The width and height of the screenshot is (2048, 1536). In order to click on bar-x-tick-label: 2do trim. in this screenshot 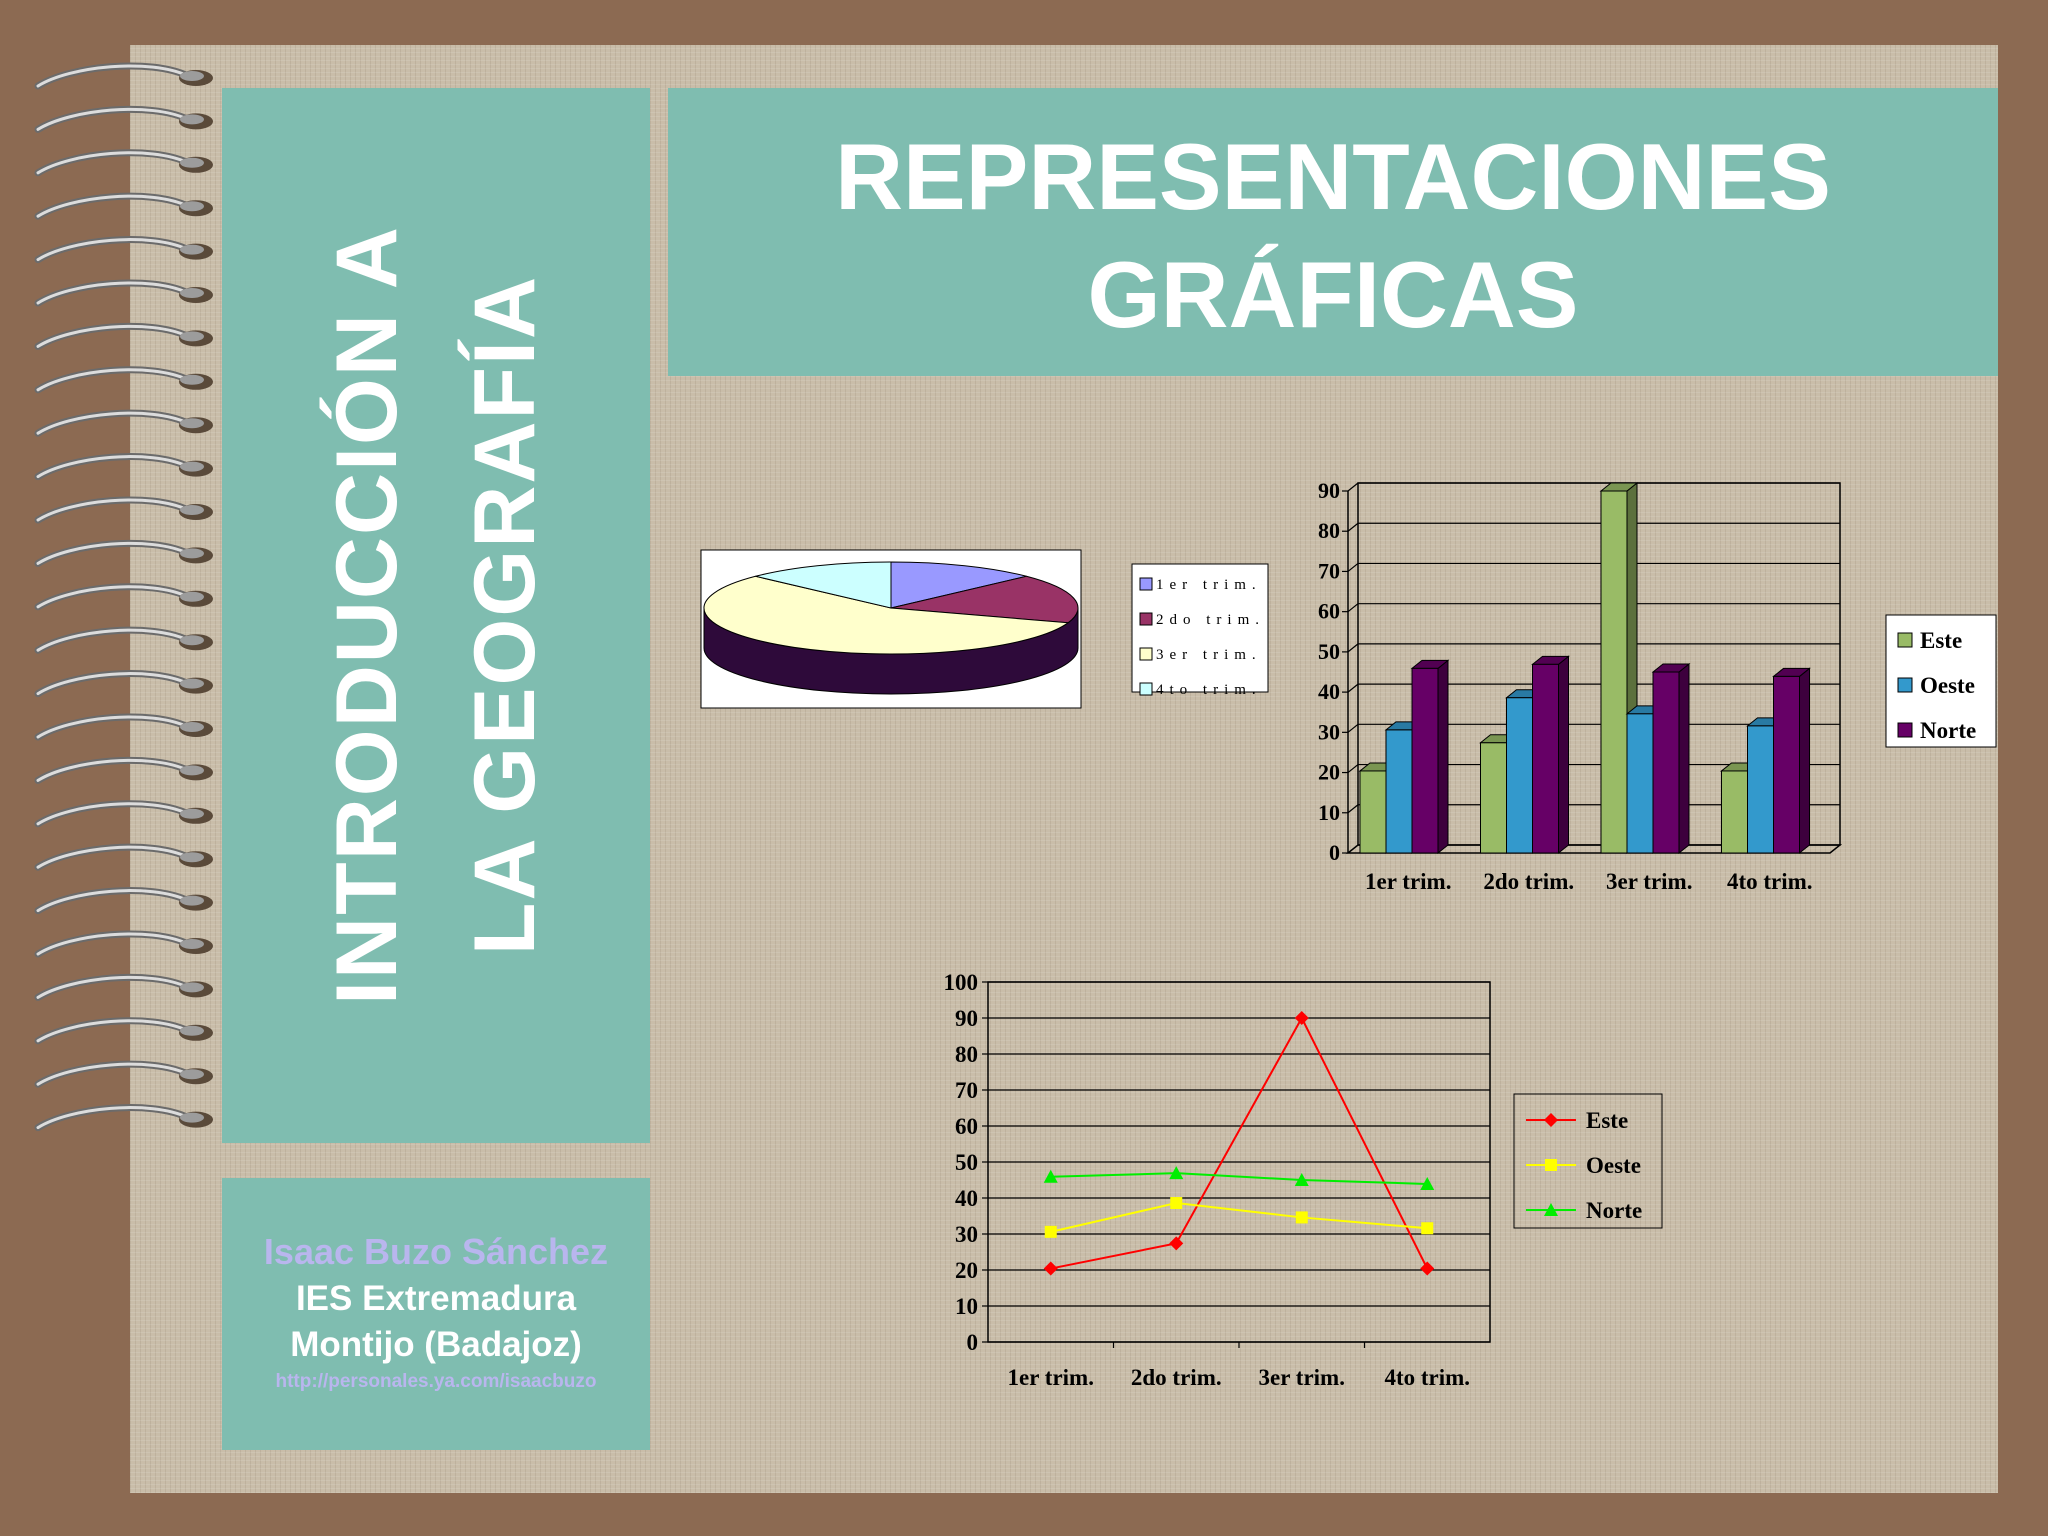, I will do `click(1528, 881)`.